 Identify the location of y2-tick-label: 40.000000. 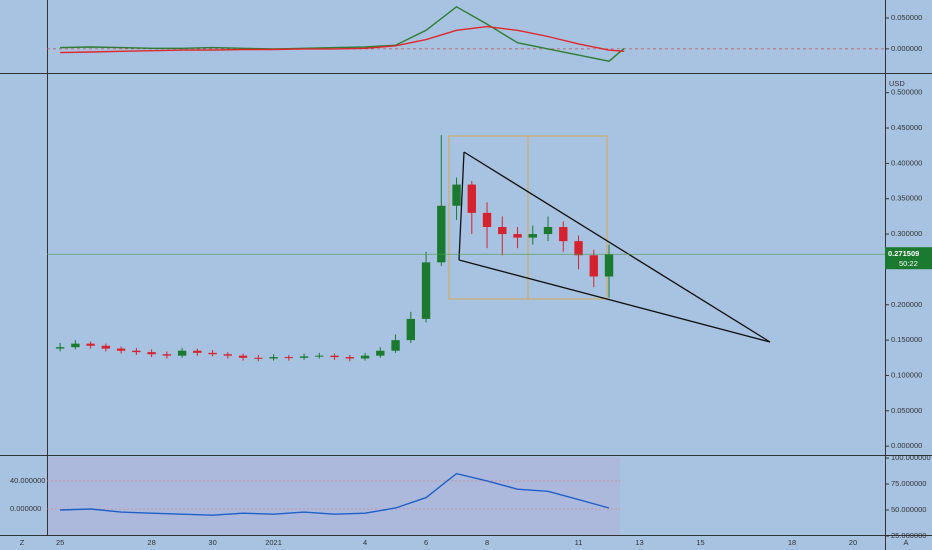
(27, 480).